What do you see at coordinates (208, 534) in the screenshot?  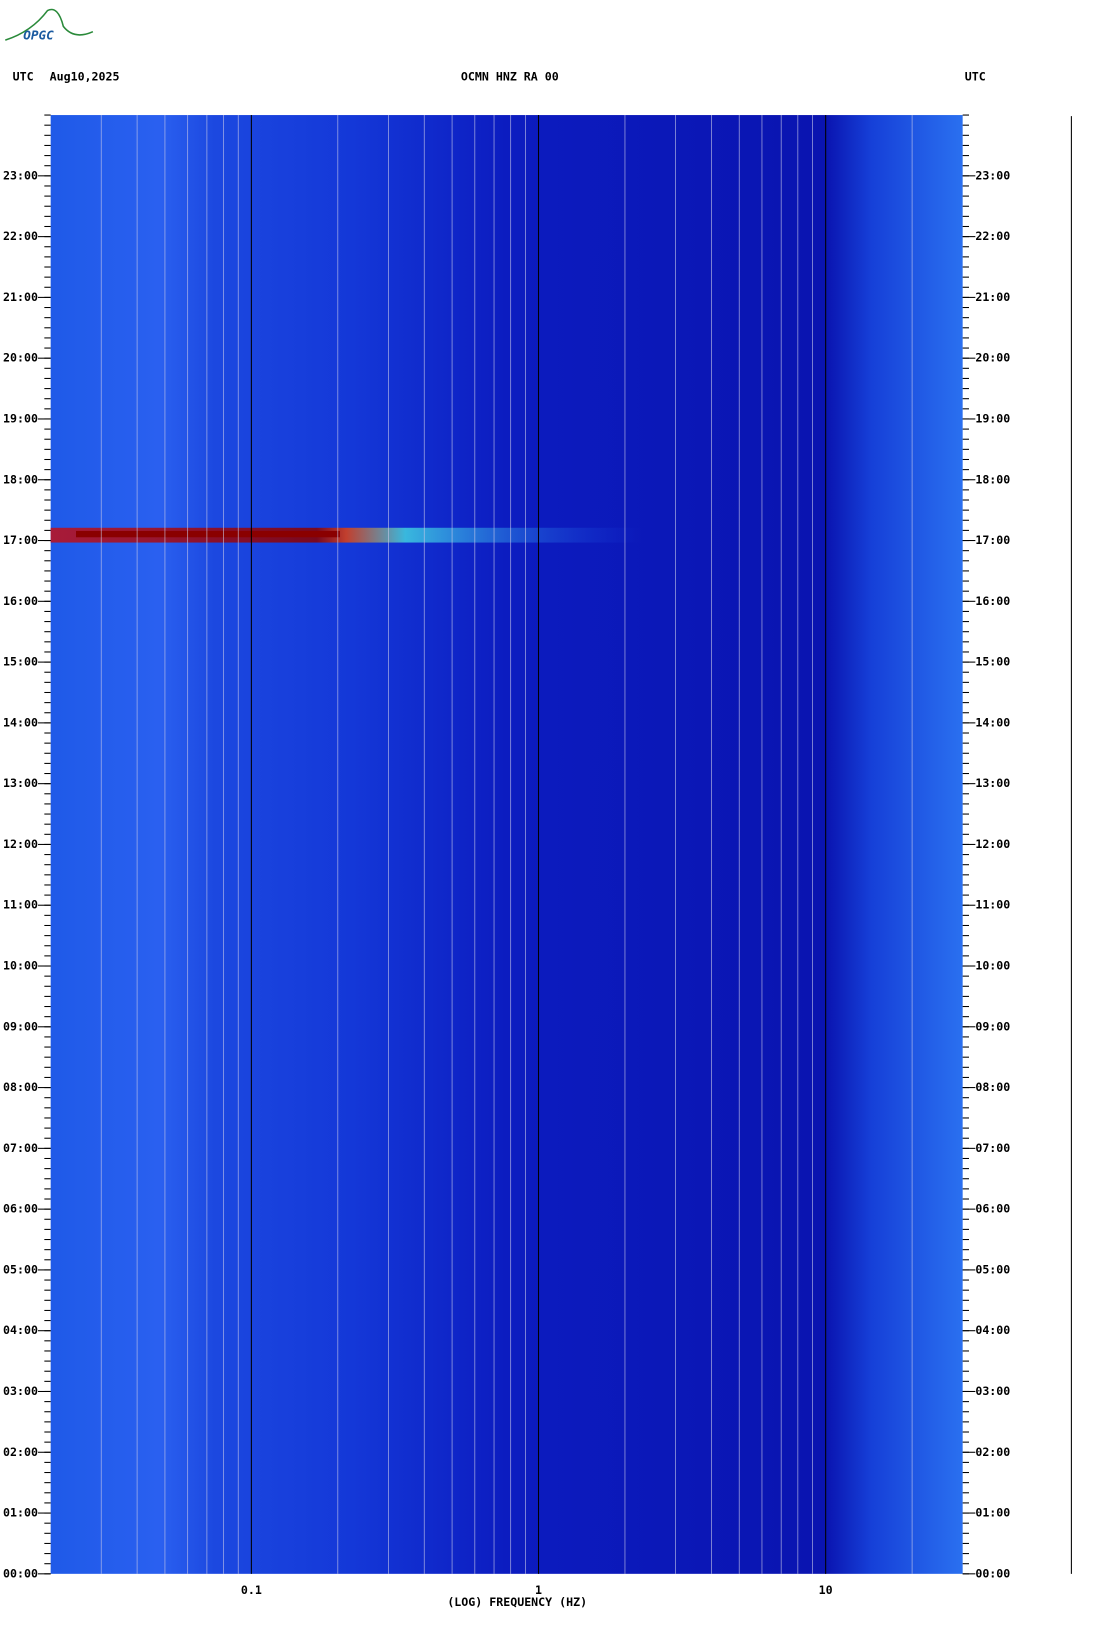 I see `event-core` at bounding box center [208, 534].